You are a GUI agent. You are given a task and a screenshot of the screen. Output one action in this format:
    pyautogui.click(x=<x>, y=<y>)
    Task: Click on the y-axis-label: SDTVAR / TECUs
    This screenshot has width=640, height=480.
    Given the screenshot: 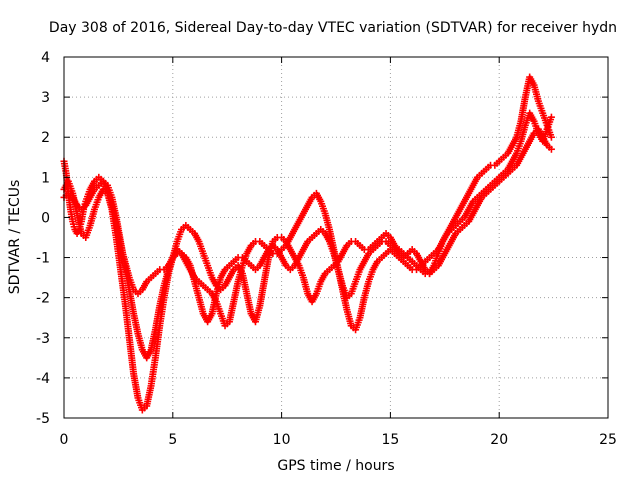 What is the action you would take?
    pyautogui.click(x=15, y=237)
    